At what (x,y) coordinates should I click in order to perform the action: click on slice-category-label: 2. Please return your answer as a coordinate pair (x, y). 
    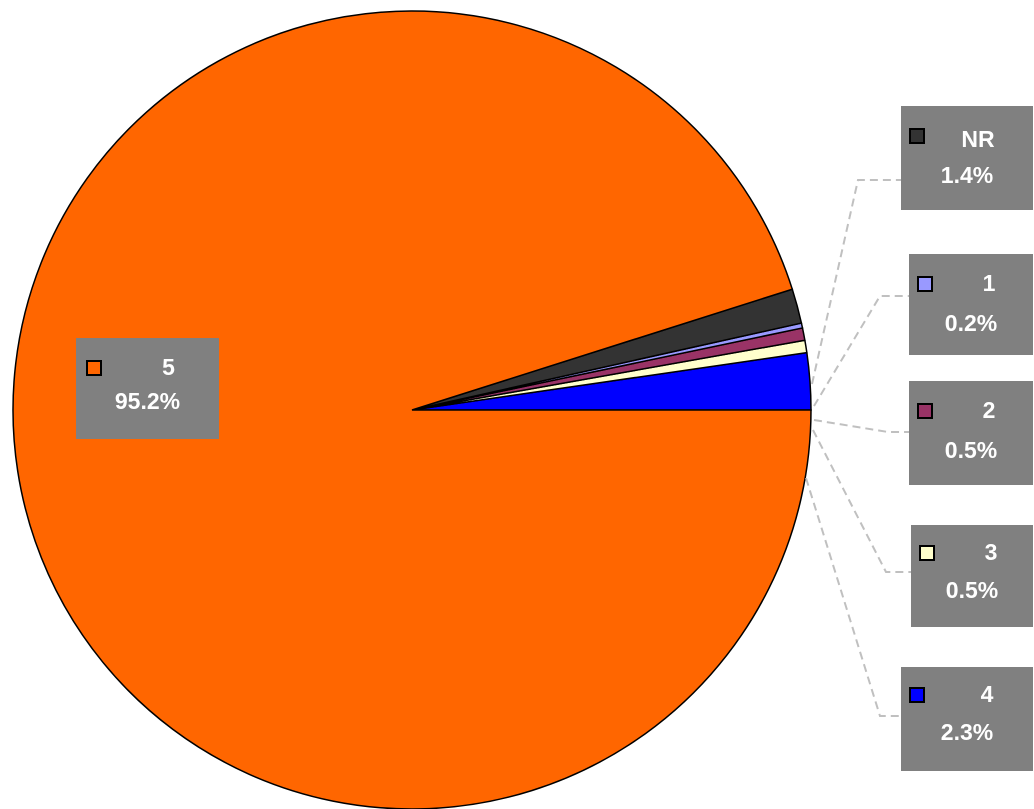
    Looking at the image, I should click on (989, 410).